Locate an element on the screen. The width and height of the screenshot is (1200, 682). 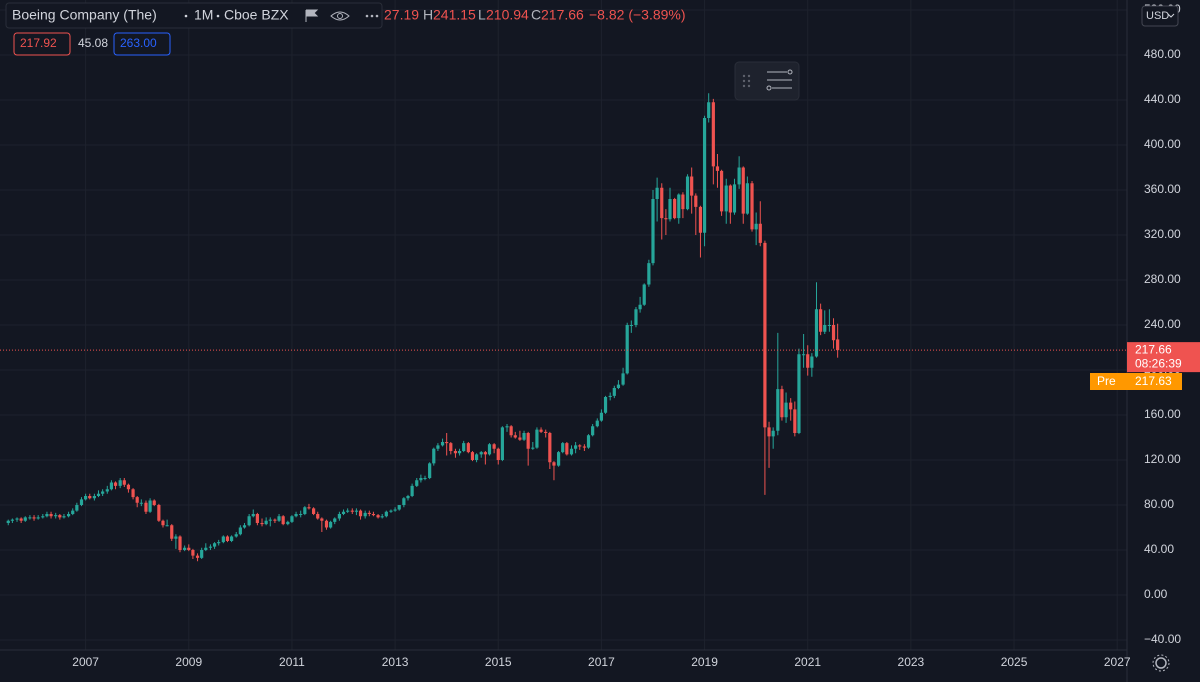
low-label: L is located at coordinates (482, 15).